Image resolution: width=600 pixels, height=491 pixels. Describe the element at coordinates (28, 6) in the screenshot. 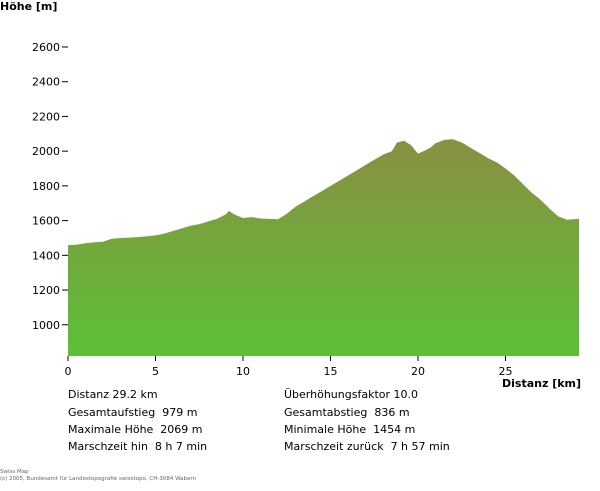

I see `y-axis-label: Höhe [m]` at that location.